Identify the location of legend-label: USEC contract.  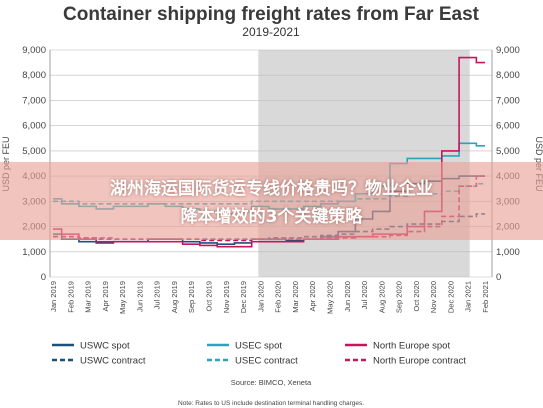
(266, 361).